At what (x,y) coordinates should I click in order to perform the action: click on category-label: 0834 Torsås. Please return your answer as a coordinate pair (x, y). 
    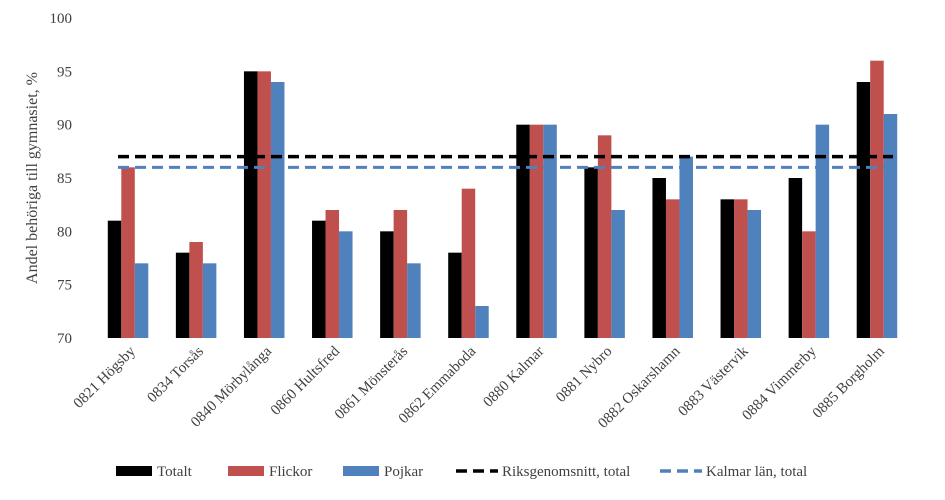
    Looking at the image, I should click on (175, 374).